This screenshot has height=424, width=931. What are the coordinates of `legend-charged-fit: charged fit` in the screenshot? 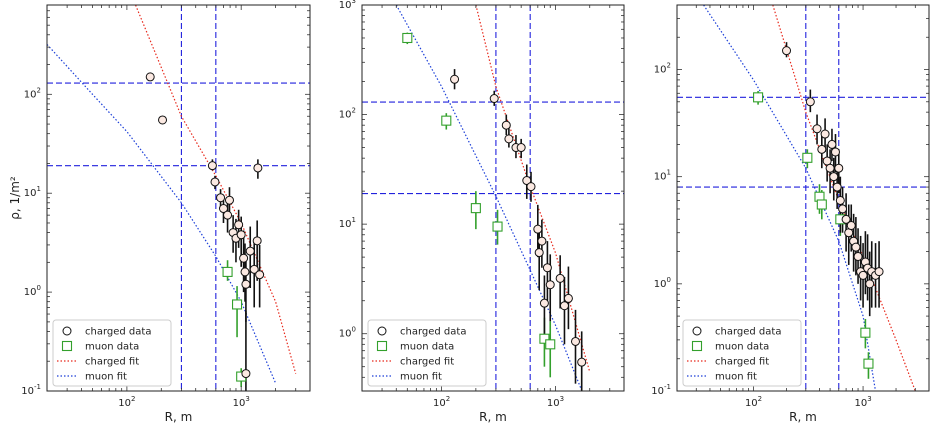 It's located at (427, 362).